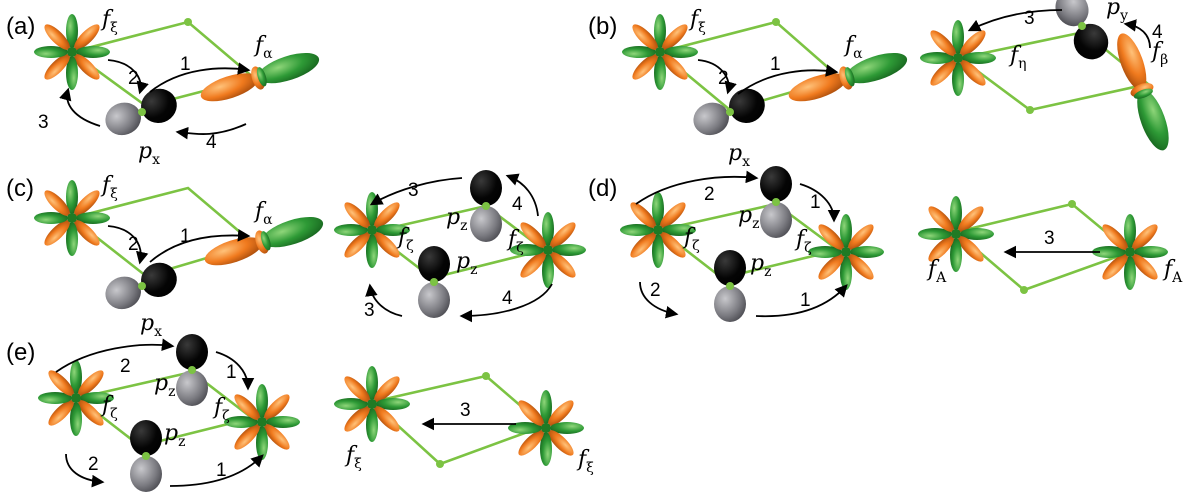 Image resolution: width=1193 pixels, height=503 pixels. I want to click on p-y-label: py, so click(1117, 12).